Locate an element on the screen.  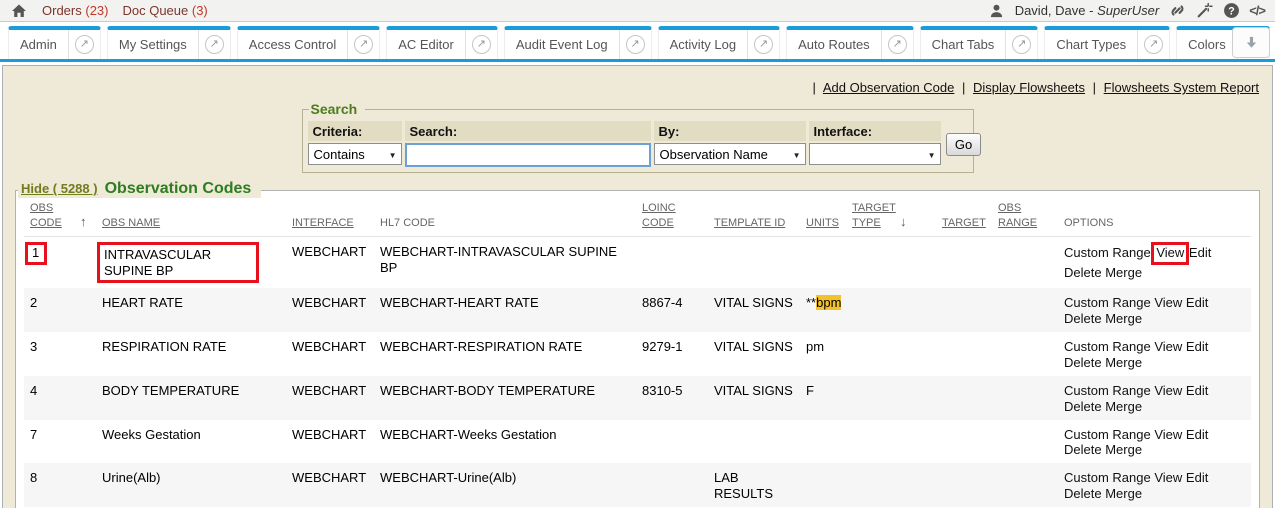
sort-desc-icon: ↓ is located at coordinates (903, 221).